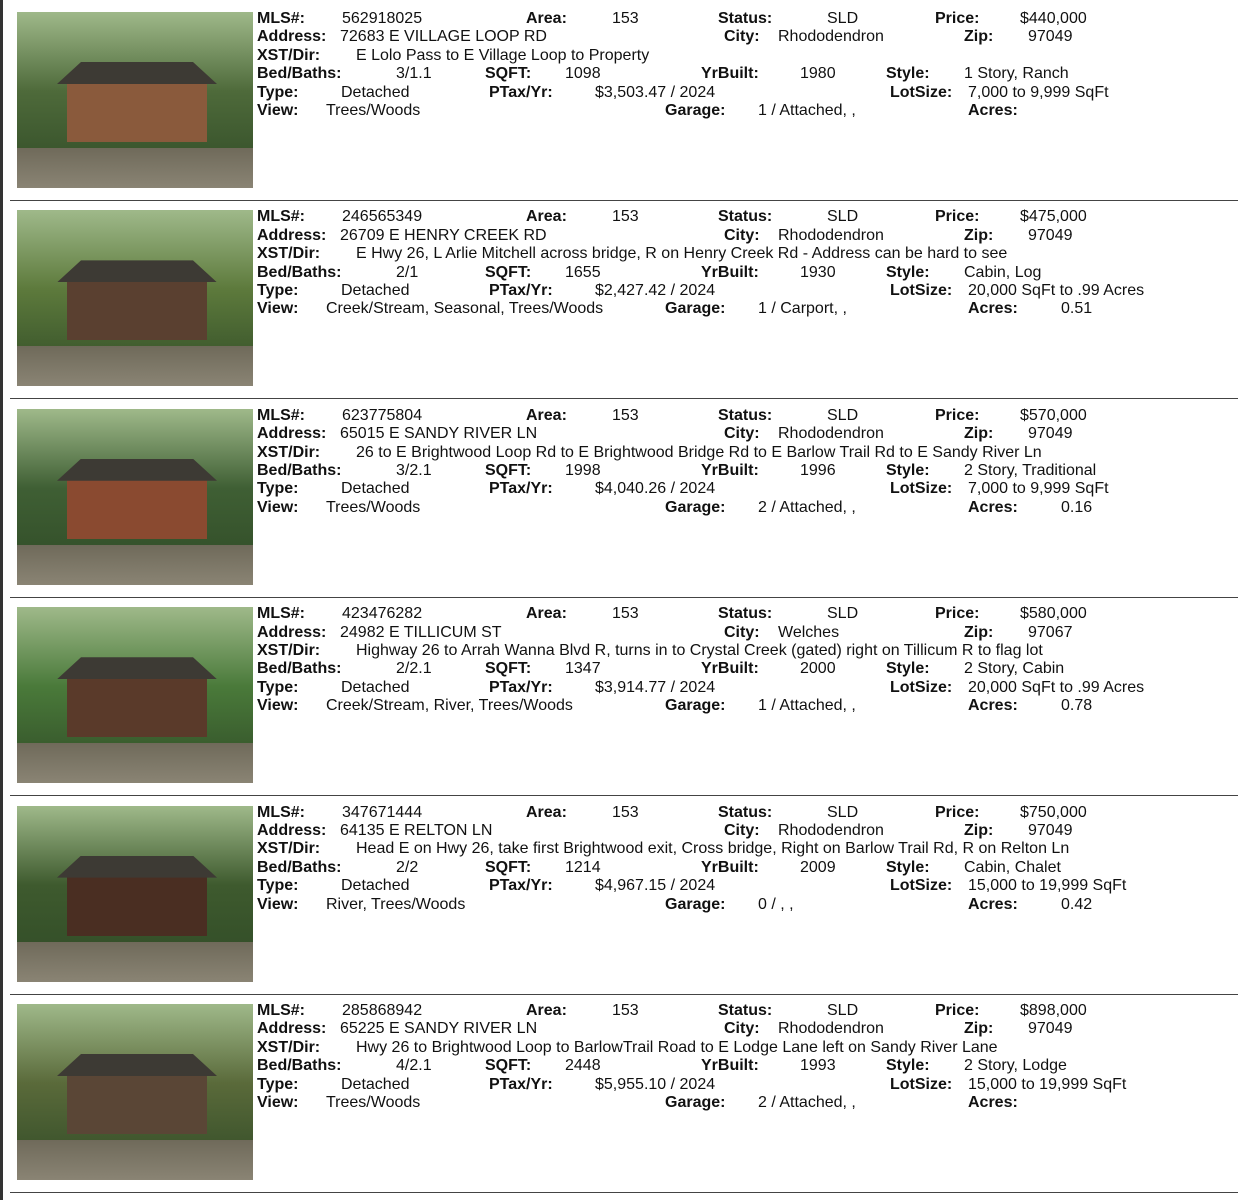  I want to click on yrbuilt-value: 1980, so click(818, 74).